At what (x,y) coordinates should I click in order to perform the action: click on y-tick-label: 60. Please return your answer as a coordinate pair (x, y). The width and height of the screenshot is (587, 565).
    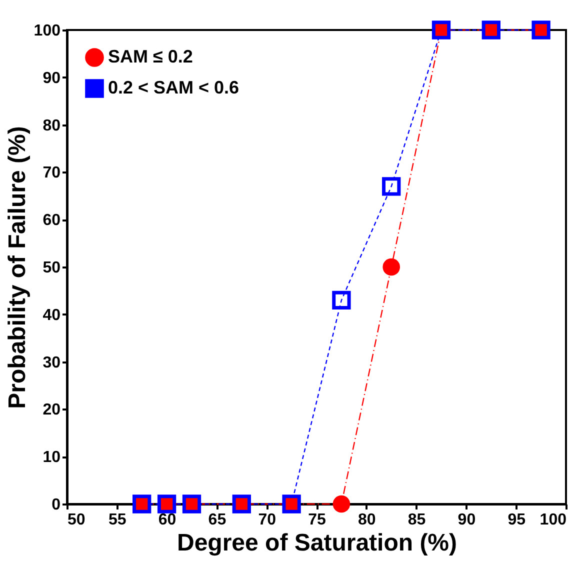
    Looking at the image, I should click on (51, 221).